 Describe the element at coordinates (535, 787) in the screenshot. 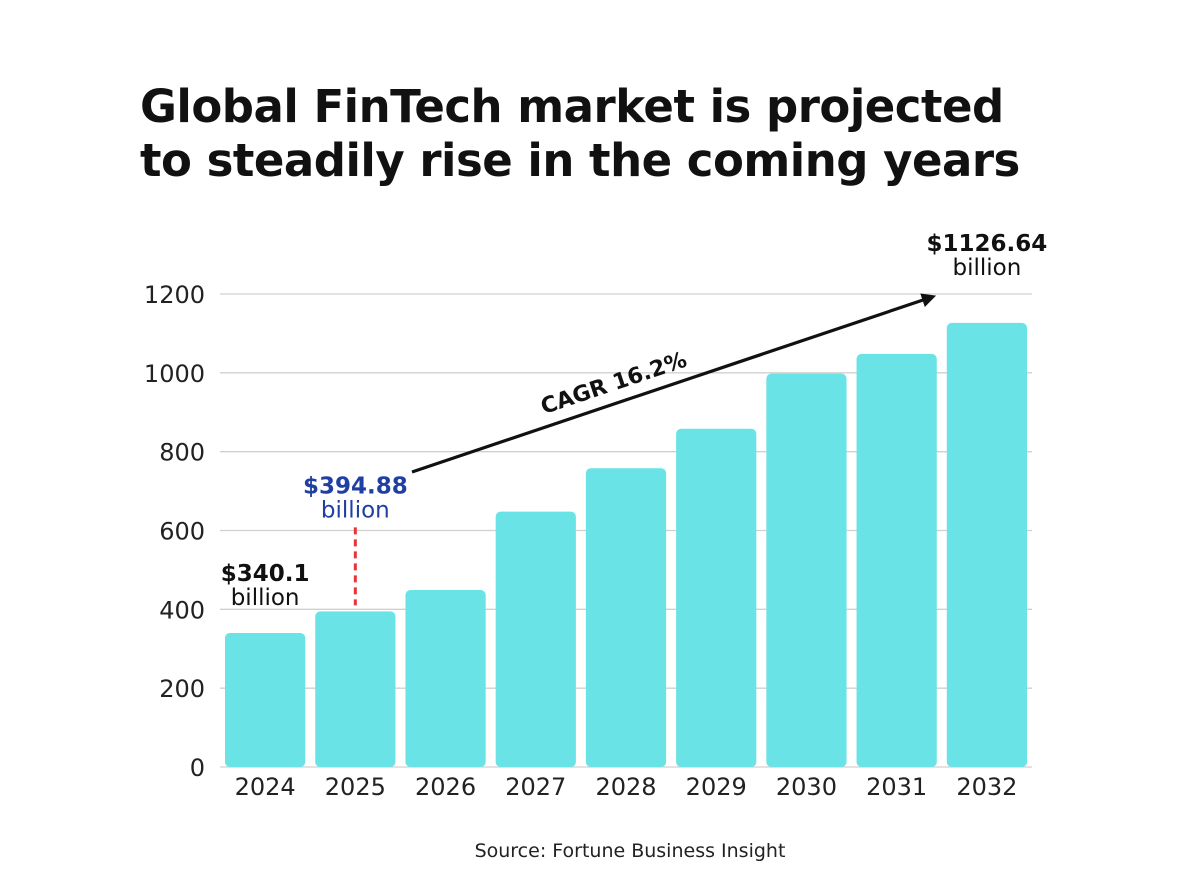

I see `x-tick-label: 2027` at that location.